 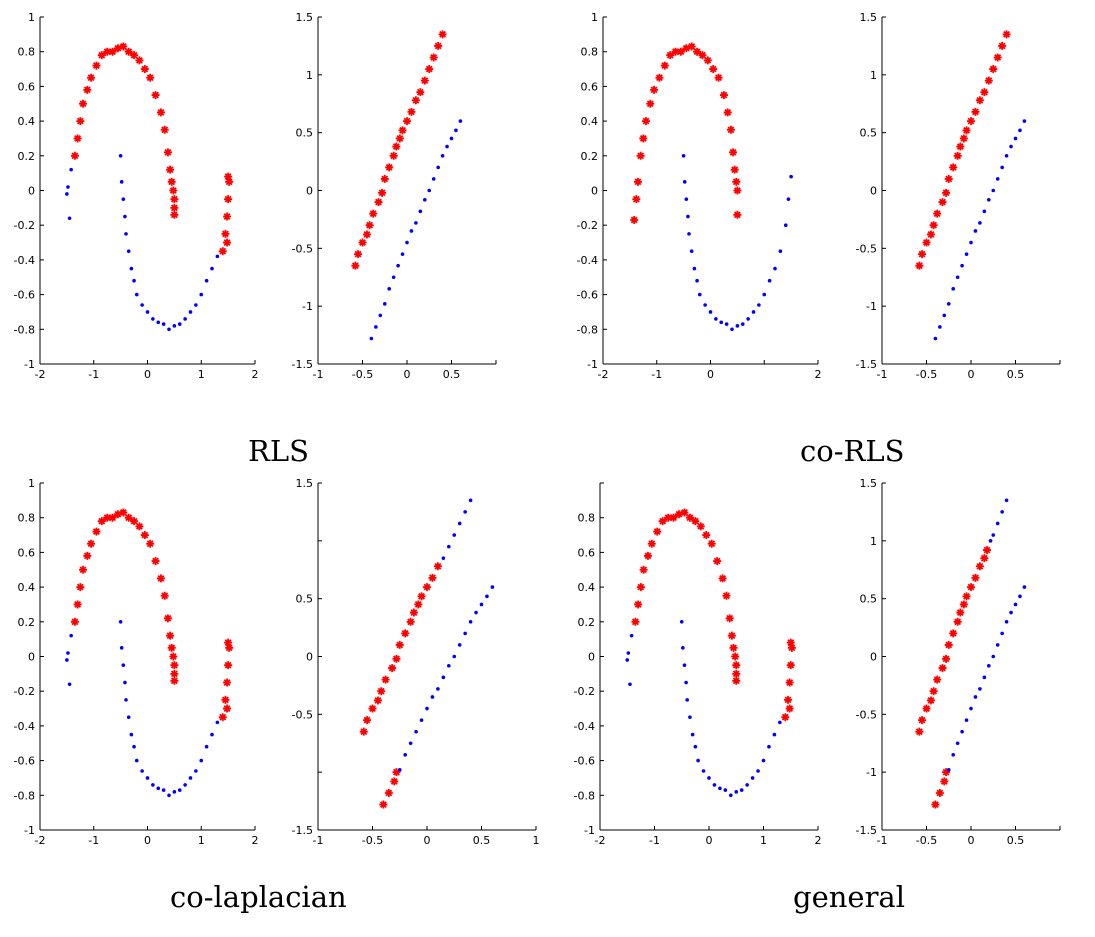 What do you see at coordinates (587, 260) in the screenshot?
I see `y-tick-label: -0.4` at bounding box center [587, 260].